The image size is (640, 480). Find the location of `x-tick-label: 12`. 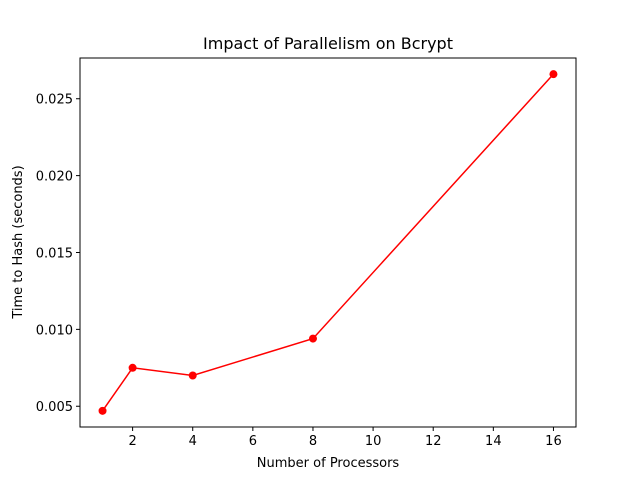

x-tick-label: 12 is located at coordinates (433, 441).